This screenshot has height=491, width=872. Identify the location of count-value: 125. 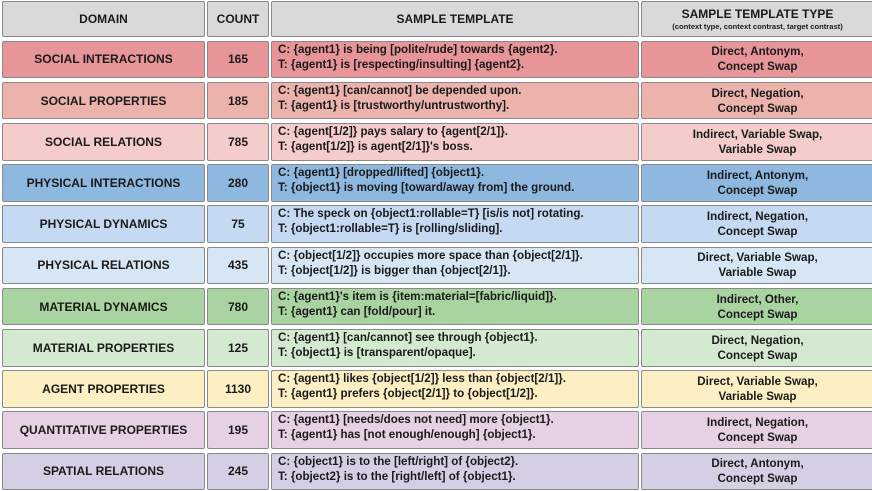
(238, 347).